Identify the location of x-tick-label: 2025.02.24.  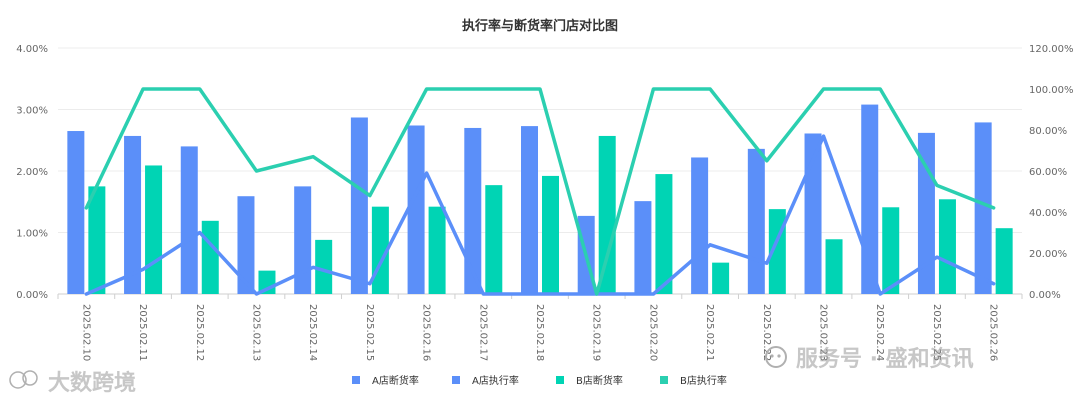
(879, 332).